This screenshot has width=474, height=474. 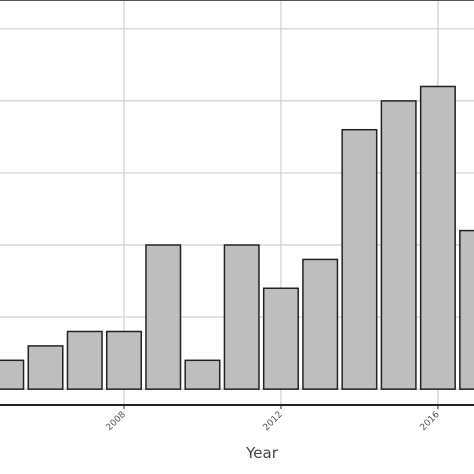 I want to click on x-axis-title: Year, so click(x=262, y=453).